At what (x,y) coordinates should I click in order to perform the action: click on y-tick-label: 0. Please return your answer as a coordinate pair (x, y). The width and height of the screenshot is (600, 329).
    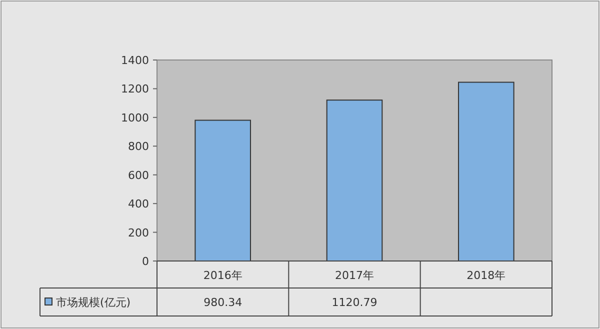
    Looking at the image, I should click on (145, 261).